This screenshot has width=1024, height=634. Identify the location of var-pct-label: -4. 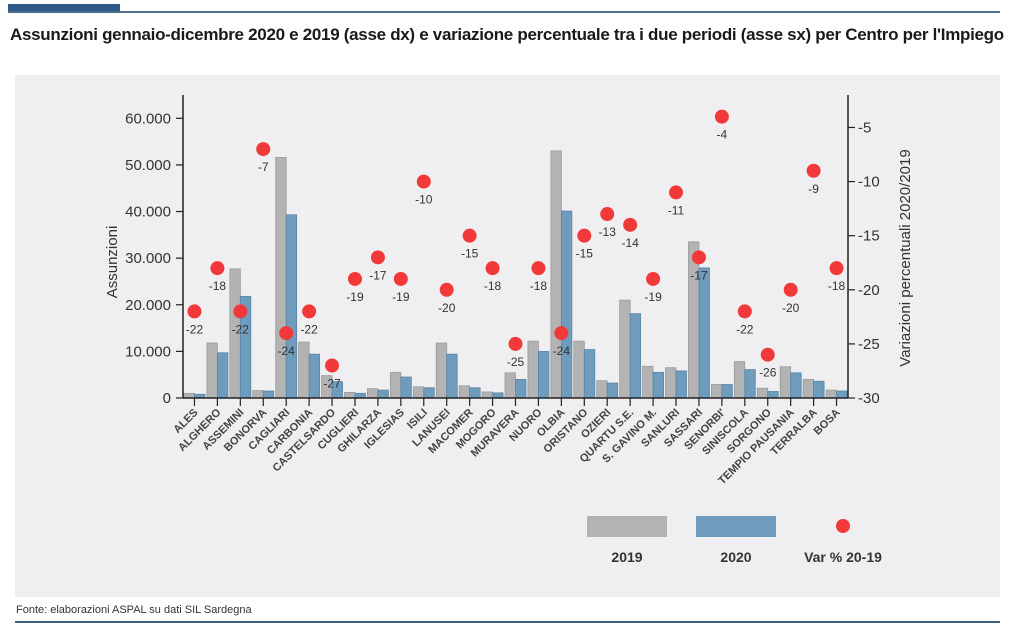
(722, 135).